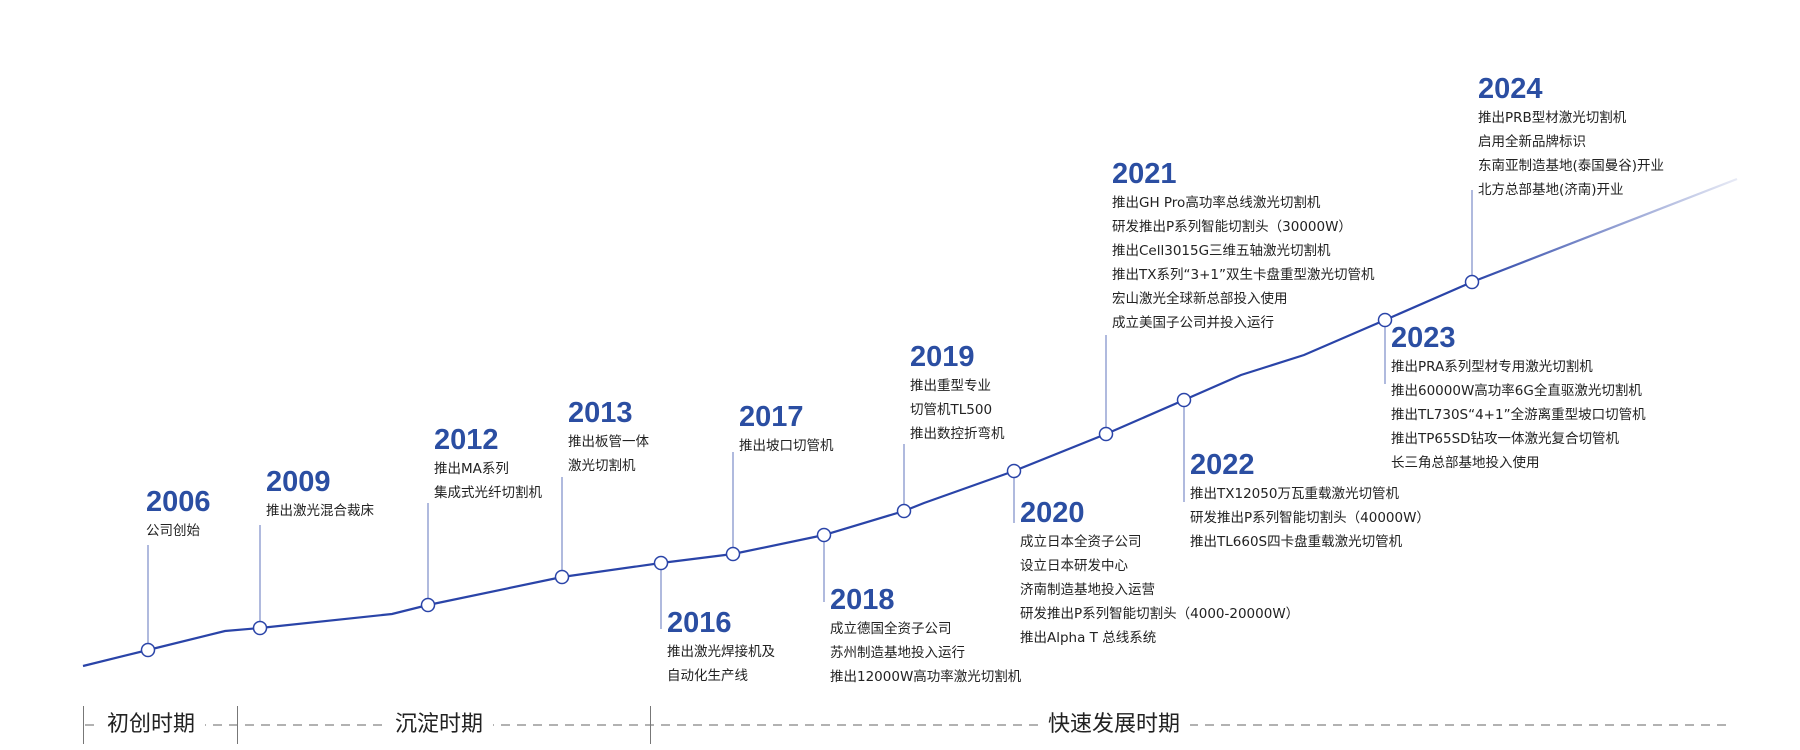 Image resolution: width=1800 pixels, height=750 pixels. I want to click on event-2006: 2006 公司创始, so click(178, 514).